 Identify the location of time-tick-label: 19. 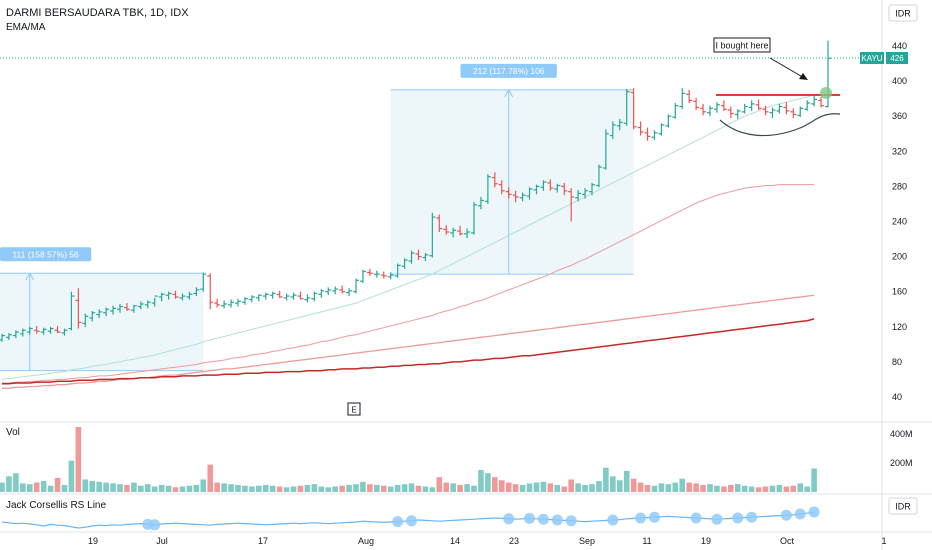
(93, 541).